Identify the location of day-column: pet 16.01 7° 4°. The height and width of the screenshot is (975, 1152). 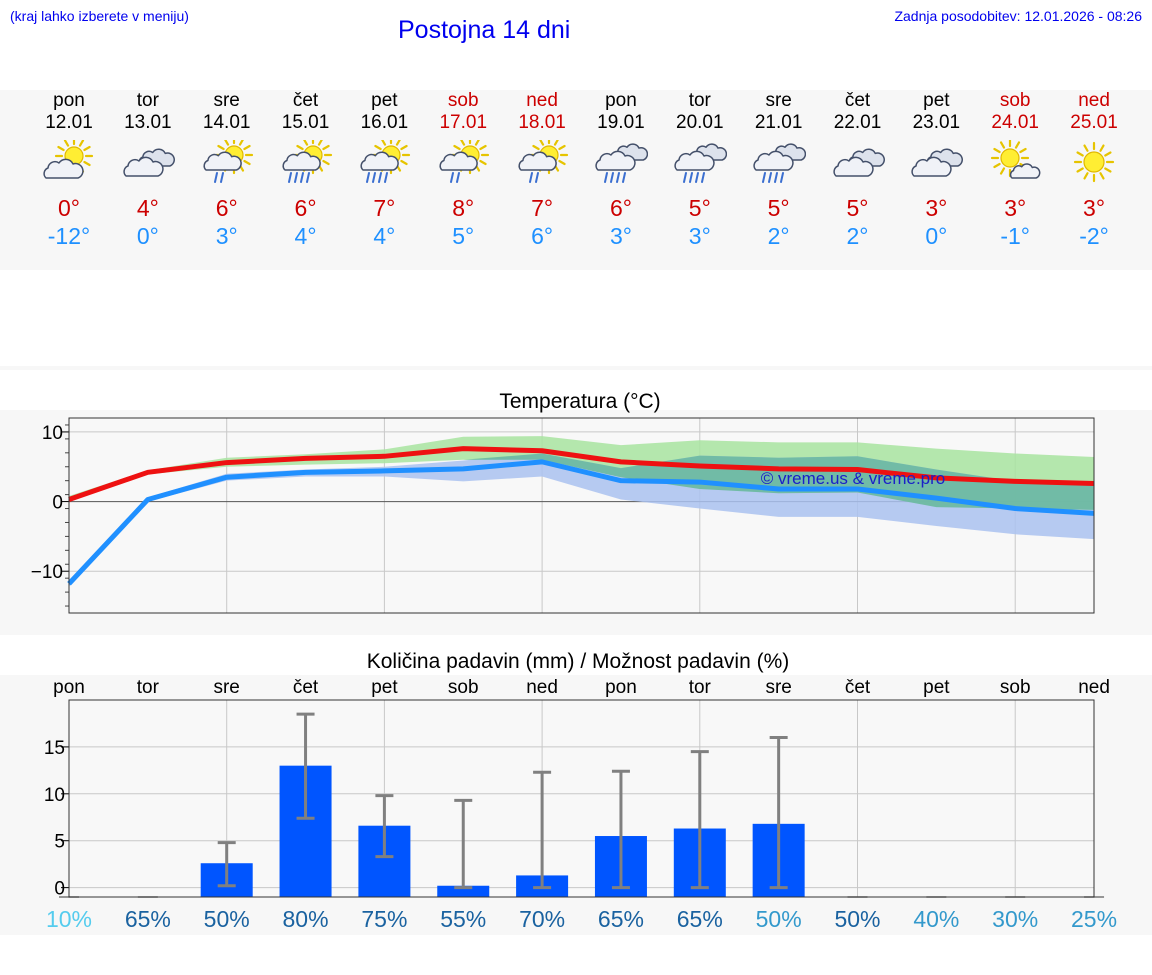
(384, 170).